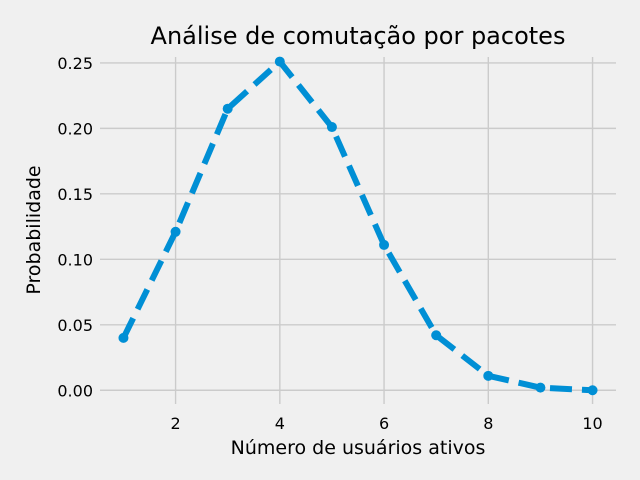  What do you see at coordinates (488, 423) in the screenshot?
I see `x-tick-label: 8` at bounding box center [488, 423].